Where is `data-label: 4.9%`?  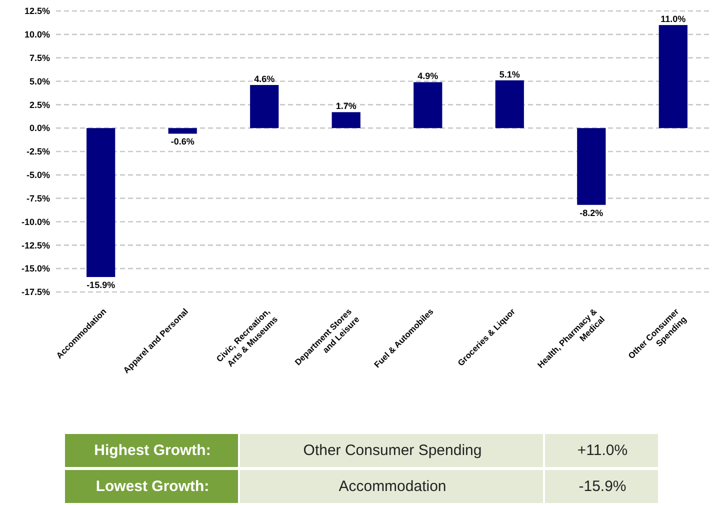 data-label: 4.9% is located at coordinates (428, 76).